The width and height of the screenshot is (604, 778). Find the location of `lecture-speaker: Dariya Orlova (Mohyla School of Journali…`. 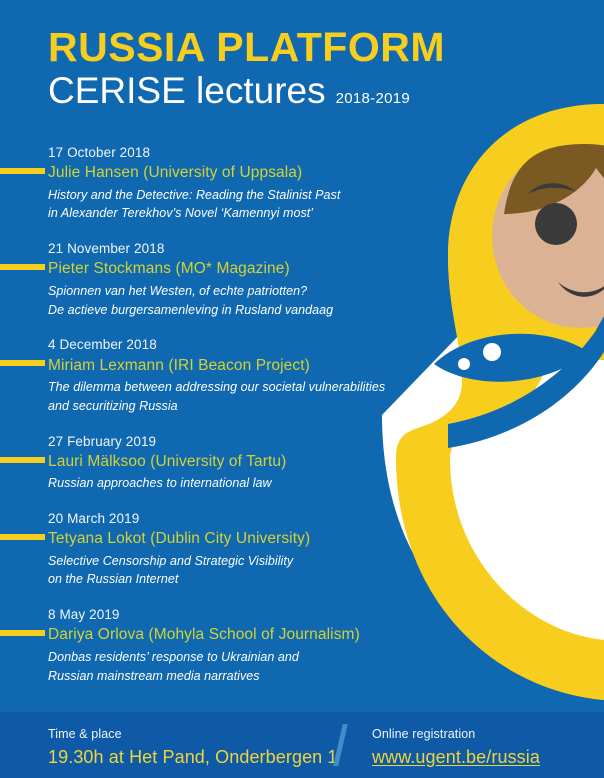

lecture-speaker: Dariya Orlova (Mohyla School of Journali… is located at coordinates (204, 635).